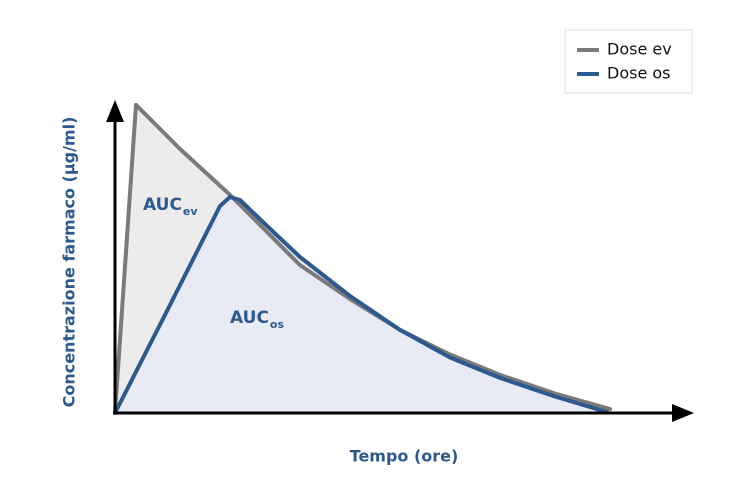 The height and width of the screenshot is (498, 756). What do you see at coordinates (404, 456) in the screenshot?
I see `x-axis-title: Tempo (ore)` at bounding box center [404, 456].